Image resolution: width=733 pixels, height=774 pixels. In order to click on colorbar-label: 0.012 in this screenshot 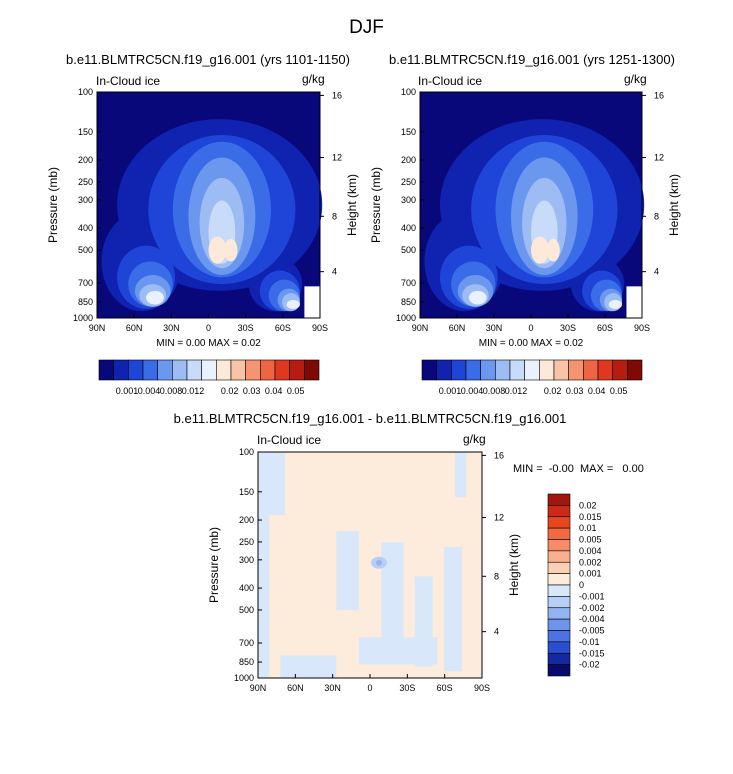, I will do `click(193, 391)`.